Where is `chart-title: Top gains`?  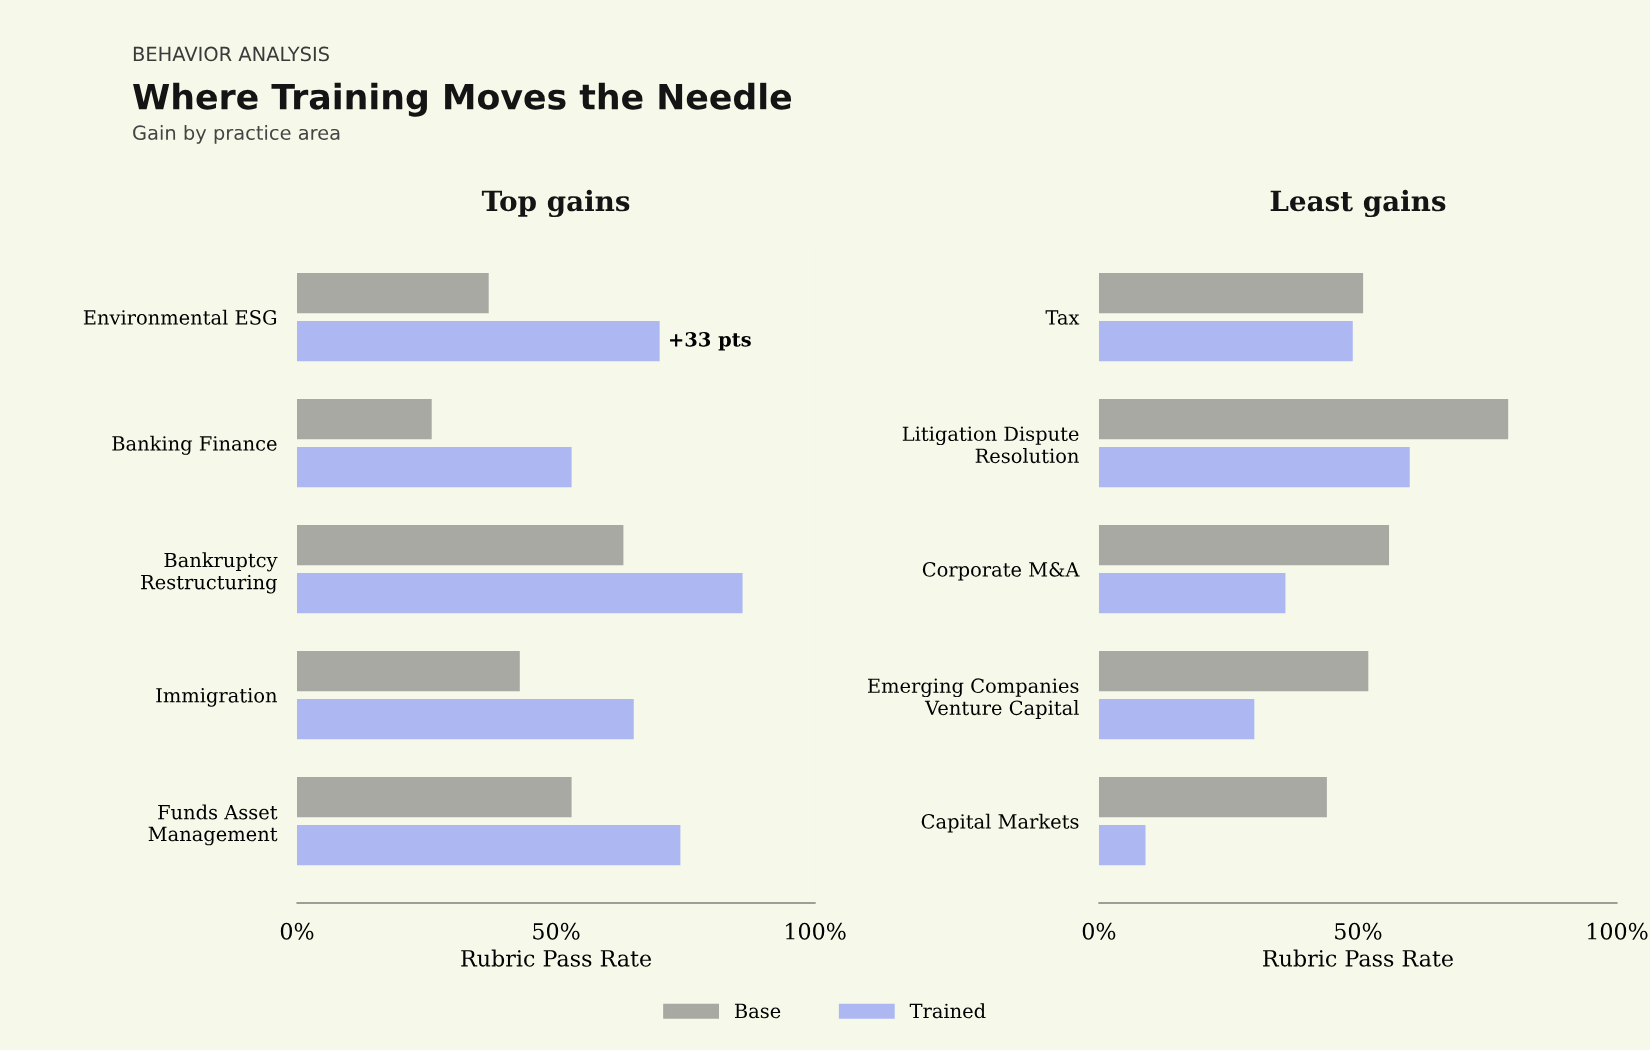 chart-title: Top gains is located at coordinates (555, 203).